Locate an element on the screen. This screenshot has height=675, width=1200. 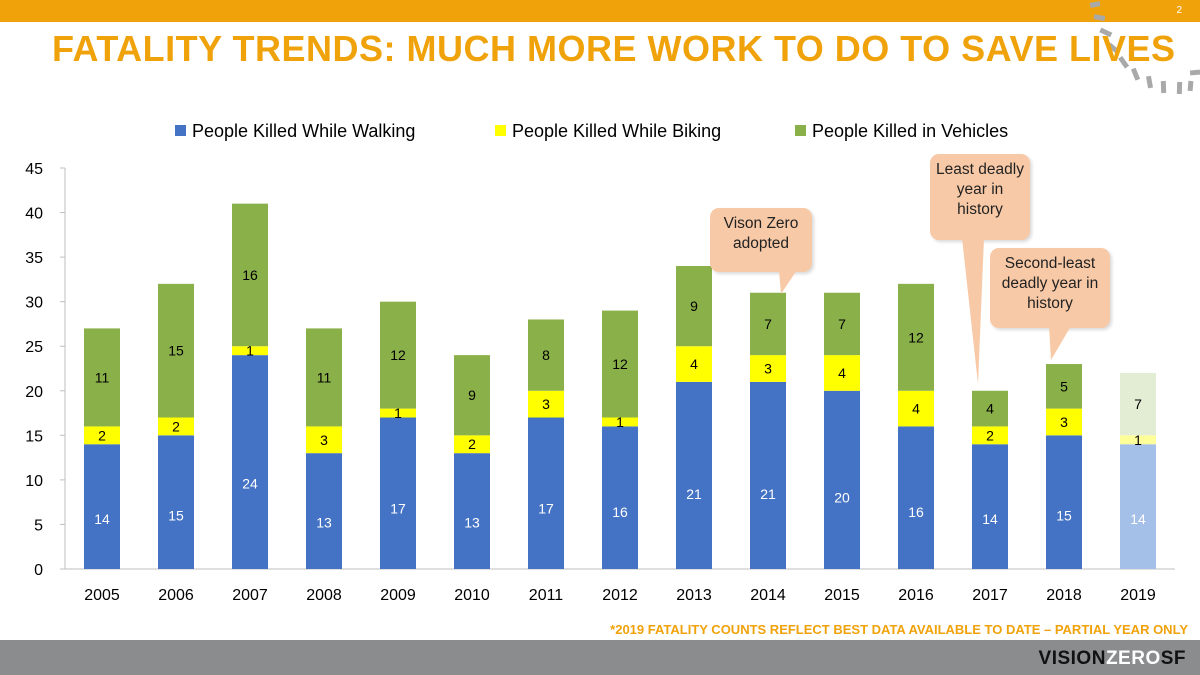
bar-biking-2007 is located at coordinates (250, 351).